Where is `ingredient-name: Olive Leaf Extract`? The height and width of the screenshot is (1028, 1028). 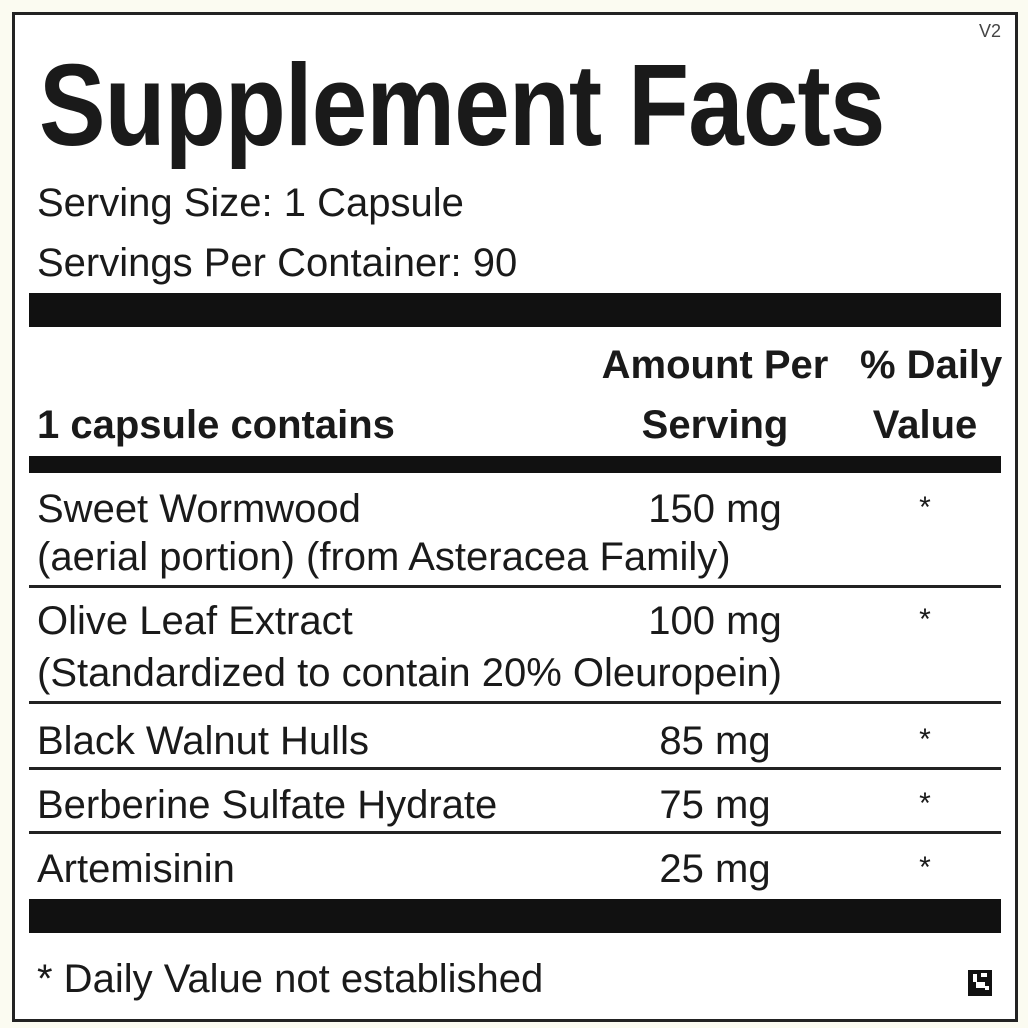 ingredient-name: Olive Leaf Extract is located at coordinates (195, 621).